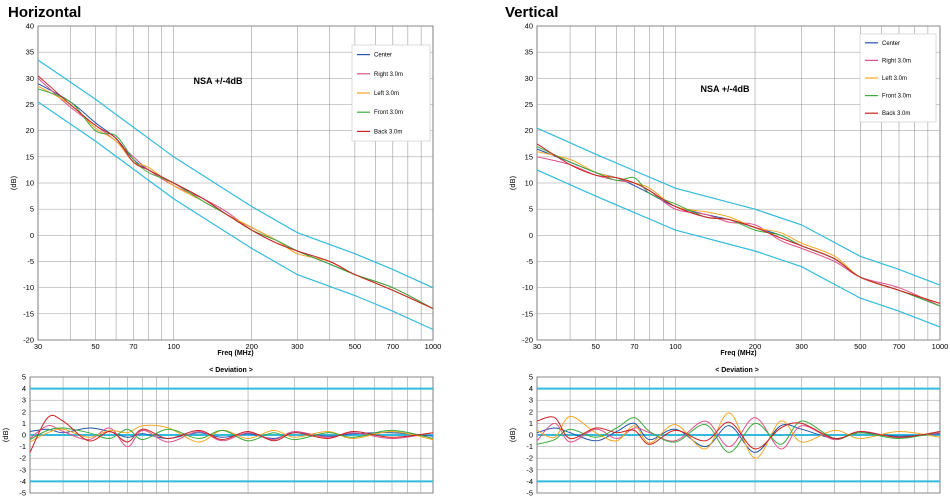  Describe the element at coordinates (529, 78) in the screenshot. I see `v-main-ytick-label: 30` at that location.